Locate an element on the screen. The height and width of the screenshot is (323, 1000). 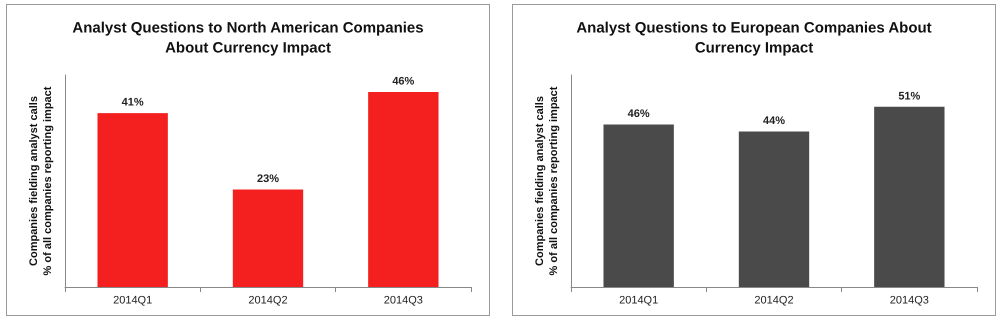
data-label: 23% is located at coordinates (268, 178).